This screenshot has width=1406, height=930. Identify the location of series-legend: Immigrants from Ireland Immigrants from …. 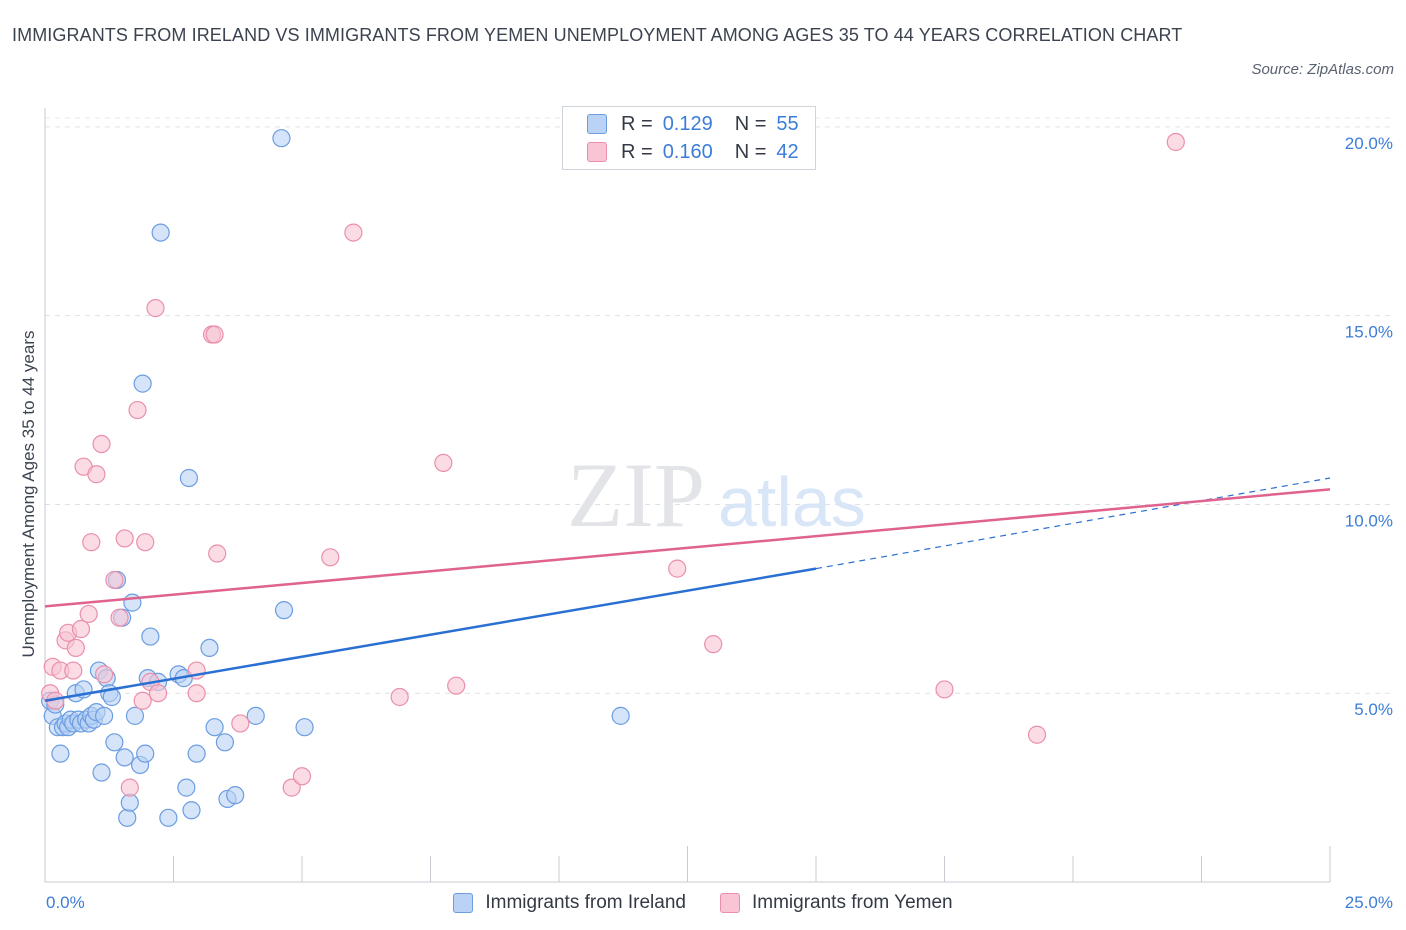
(703, 903).